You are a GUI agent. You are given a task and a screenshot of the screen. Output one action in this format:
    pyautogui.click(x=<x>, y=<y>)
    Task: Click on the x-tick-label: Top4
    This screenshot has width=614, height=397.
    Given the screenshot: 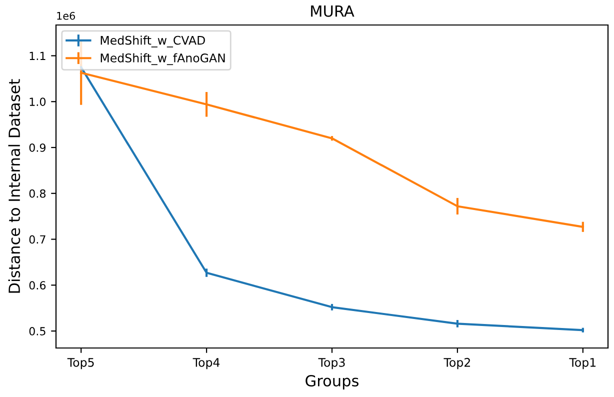 What is the action you would take?
    pyautogui.click(x=206, y=364)
    